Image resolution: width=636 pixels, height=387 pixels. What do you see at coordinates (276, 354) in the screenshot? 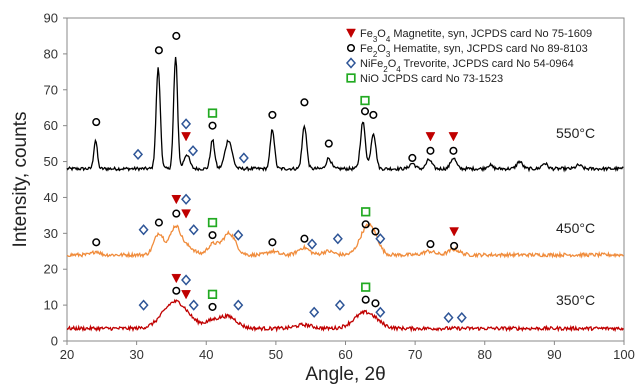
I see `x-tick-label: 50` at bounding box center [276, 354].